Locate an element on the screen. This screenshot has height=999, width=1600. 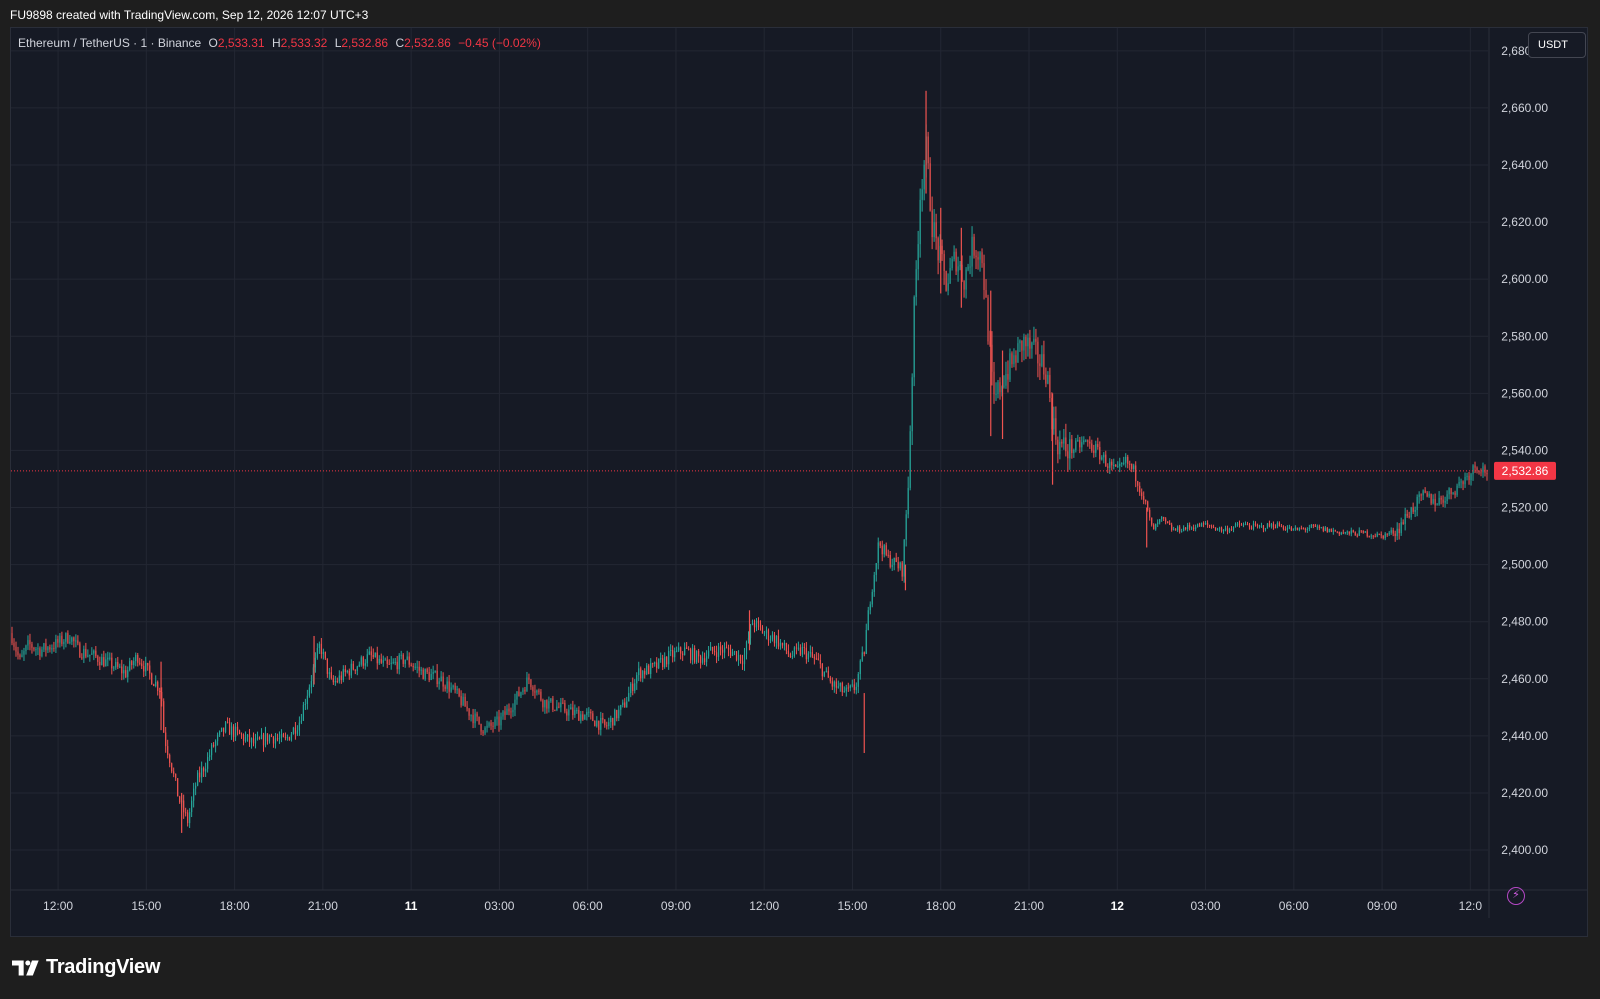
lightning-icon: ⚡ is located at coordinates (1516, 896).